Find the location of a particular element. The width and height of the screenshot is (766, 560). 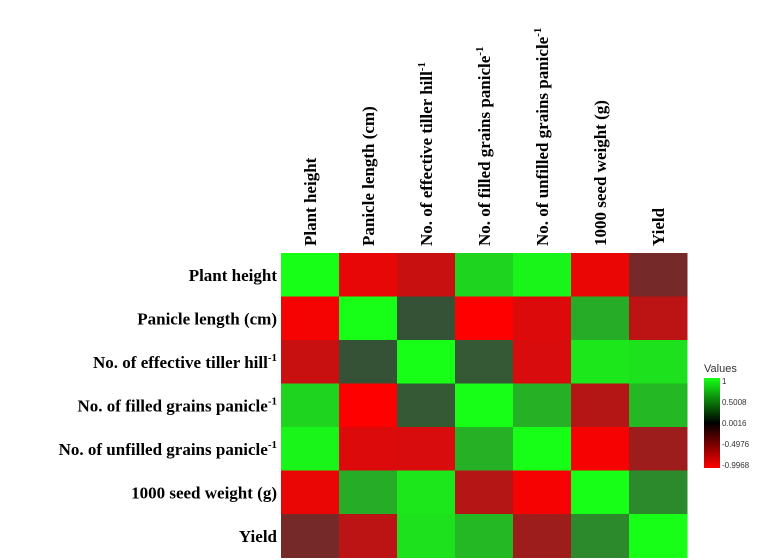

column-label: Plant height is located at coordinates (310, 201).